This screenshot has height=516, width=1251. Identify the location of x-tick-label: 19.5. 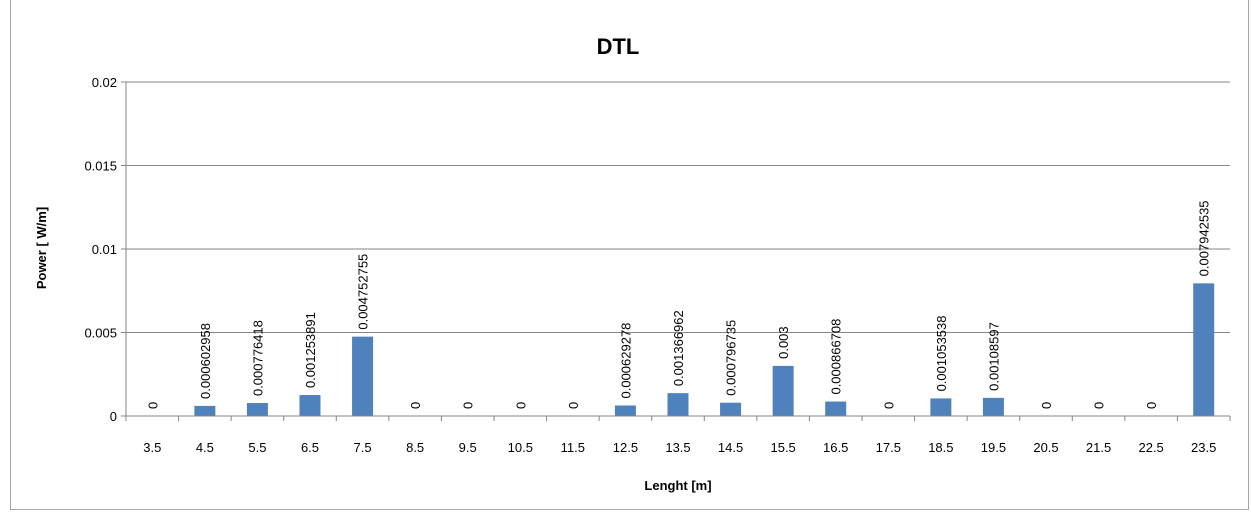
(993, 447).